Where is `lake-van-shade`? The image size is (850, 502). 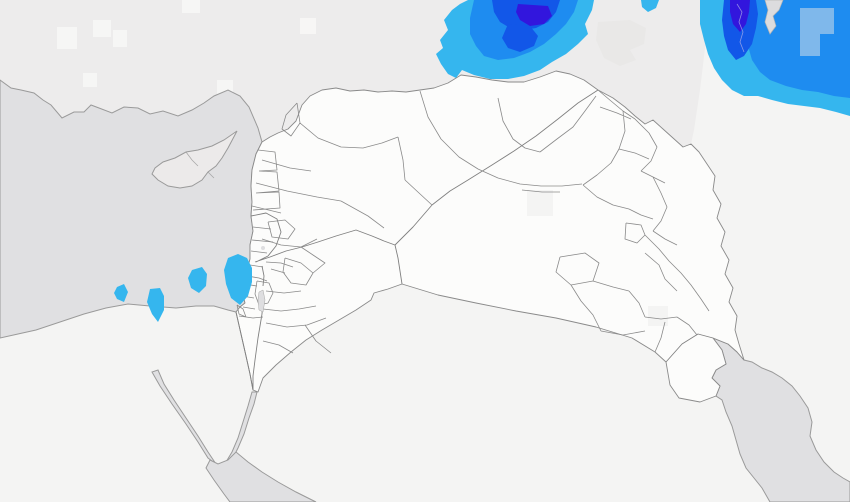
lake-van-shade is located at coordinates (621, 43).